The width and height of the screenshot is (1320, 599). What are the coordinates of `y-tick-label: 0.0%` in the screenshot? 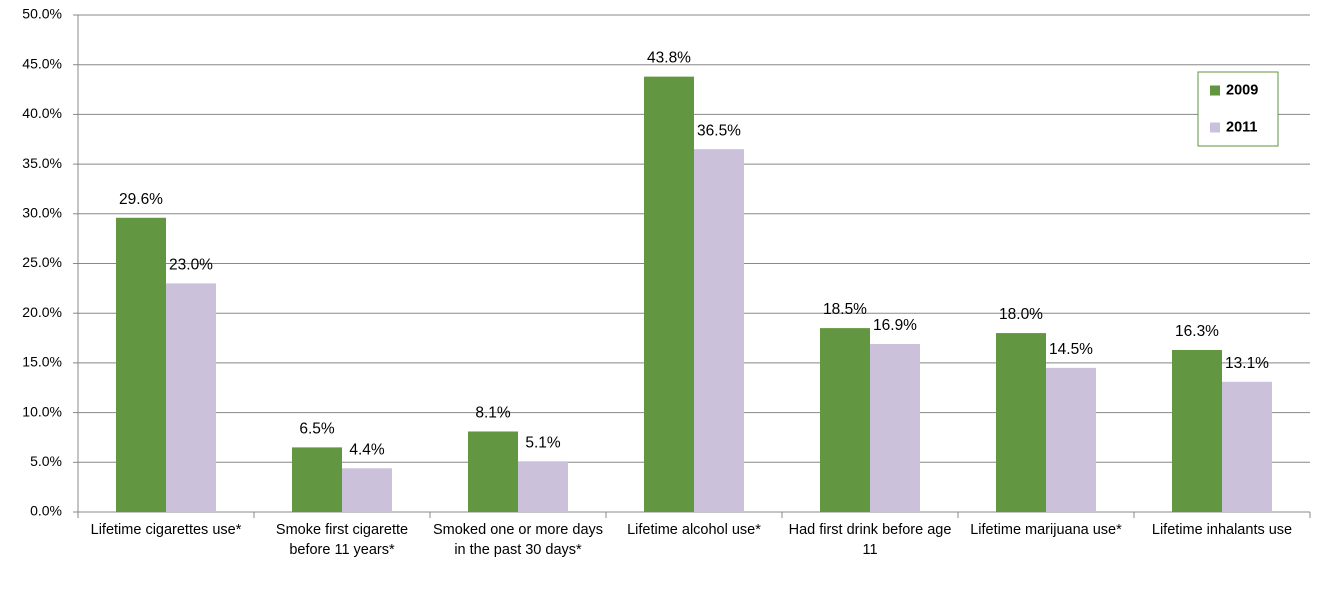 It's located at (46, 511).